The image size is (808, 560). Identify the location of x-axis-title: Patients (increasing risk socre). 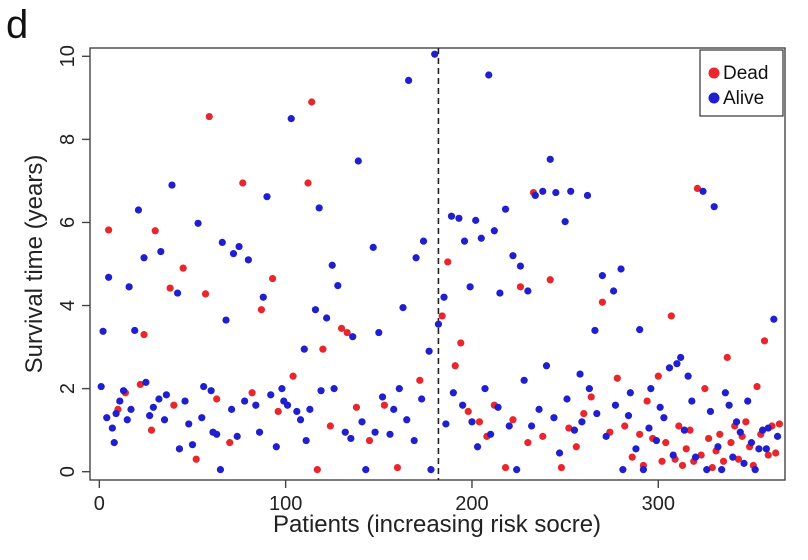
(437, 524).